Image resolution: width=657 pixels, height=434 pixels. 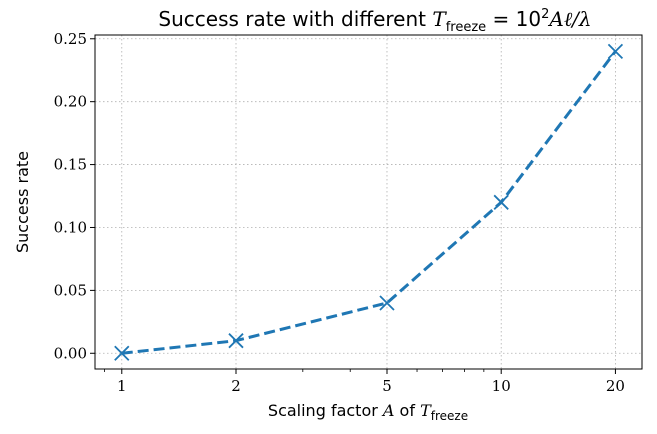 I want to click on y-tick-label: 0.15, so click(x=70, y=165).